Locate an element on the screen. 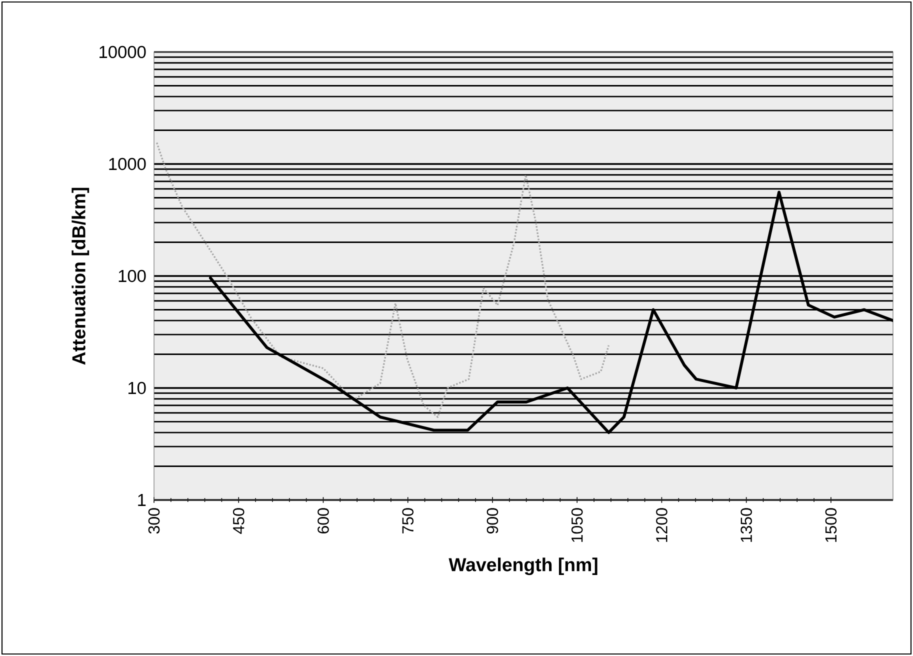 The width and height of the screenshot is (913, 656). x-tick-label: 450 is located at coordinates (238, 521).